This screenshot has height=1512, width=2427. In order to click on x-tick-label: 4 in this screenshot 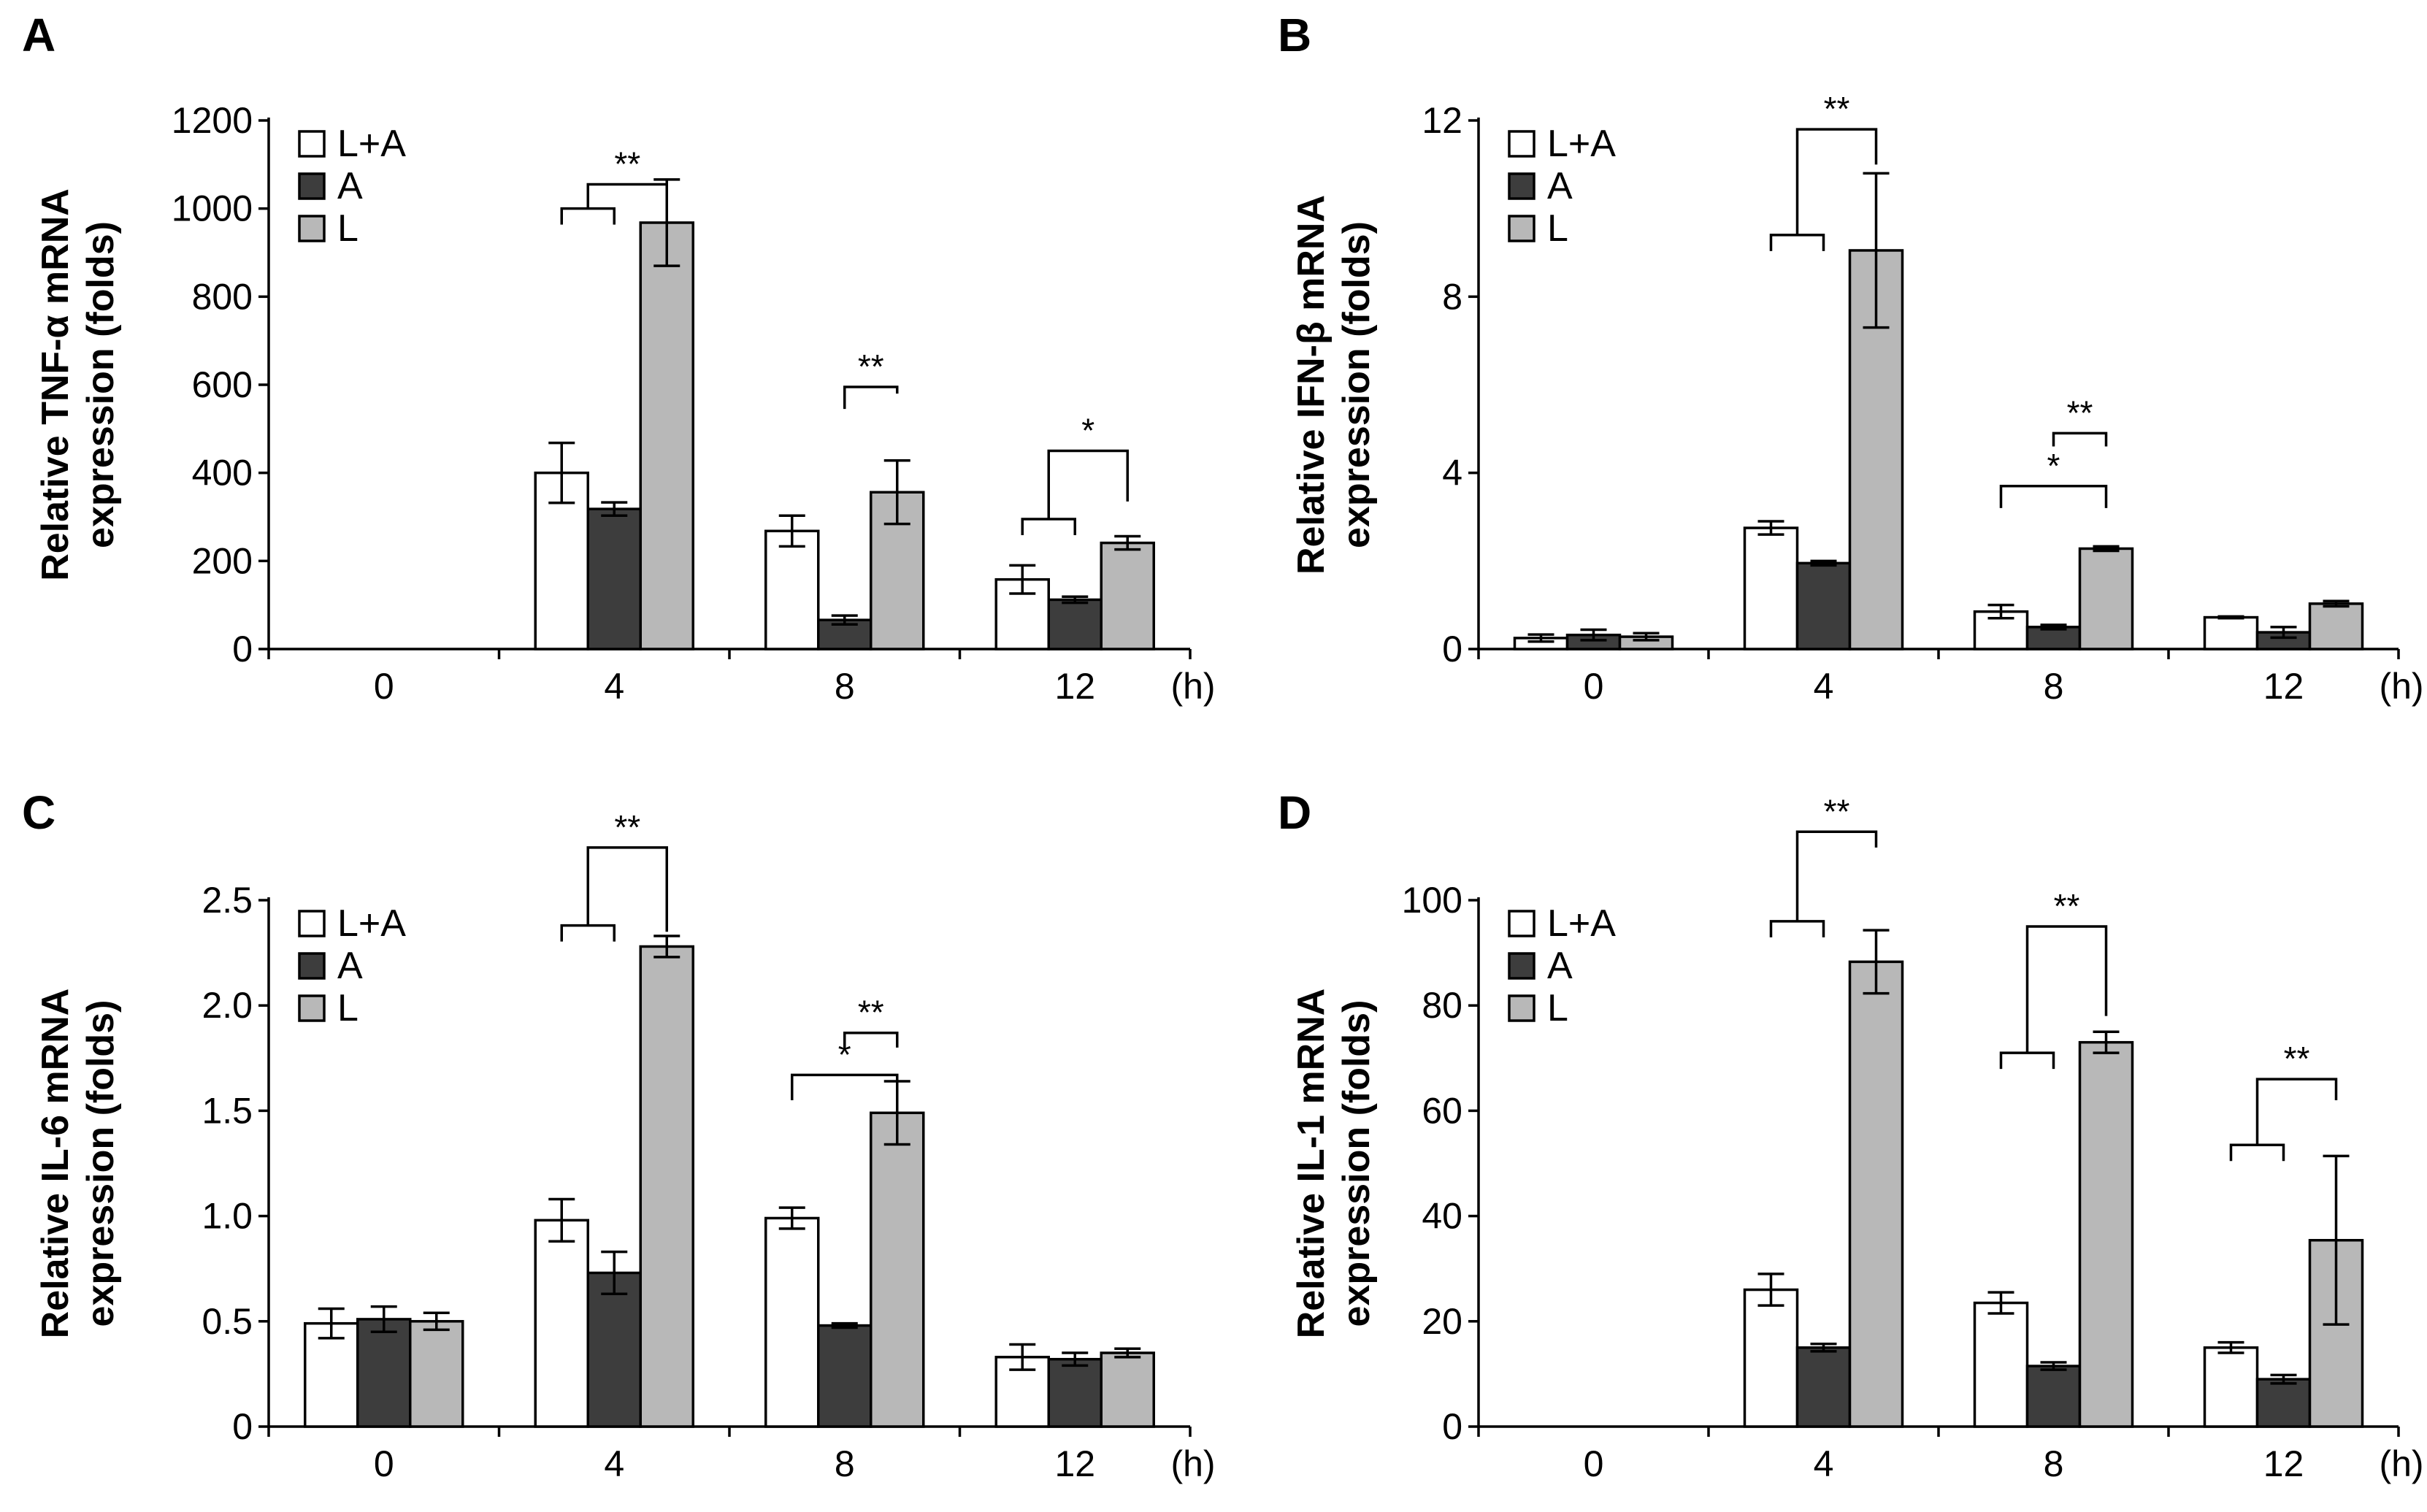, I will do `click(614, 686)`.